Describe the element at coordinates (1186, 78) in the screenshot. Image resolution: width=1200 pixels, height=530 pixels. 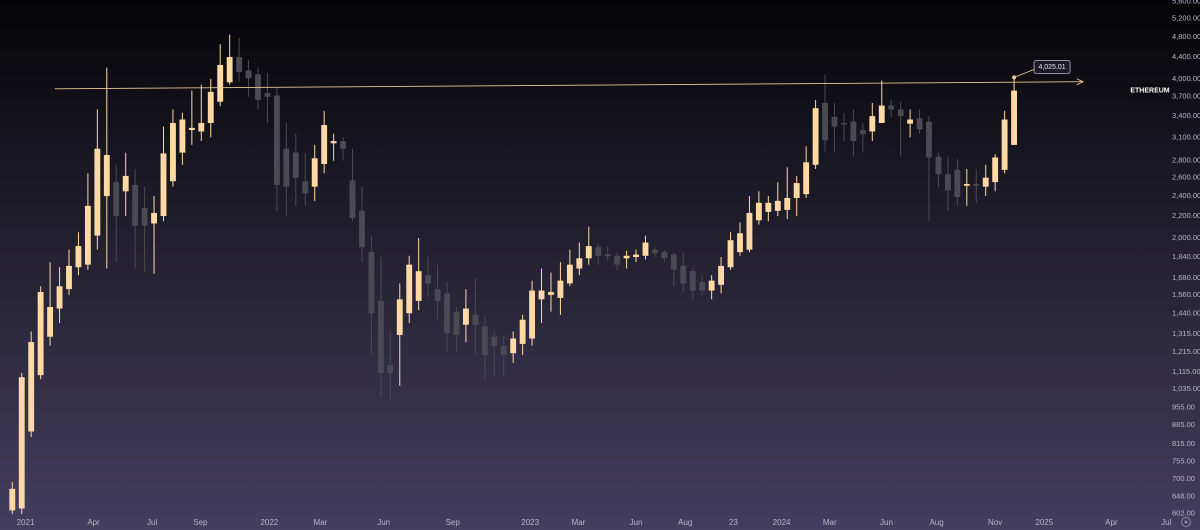
I see `y-tick-label: 4,000.00` at that location.